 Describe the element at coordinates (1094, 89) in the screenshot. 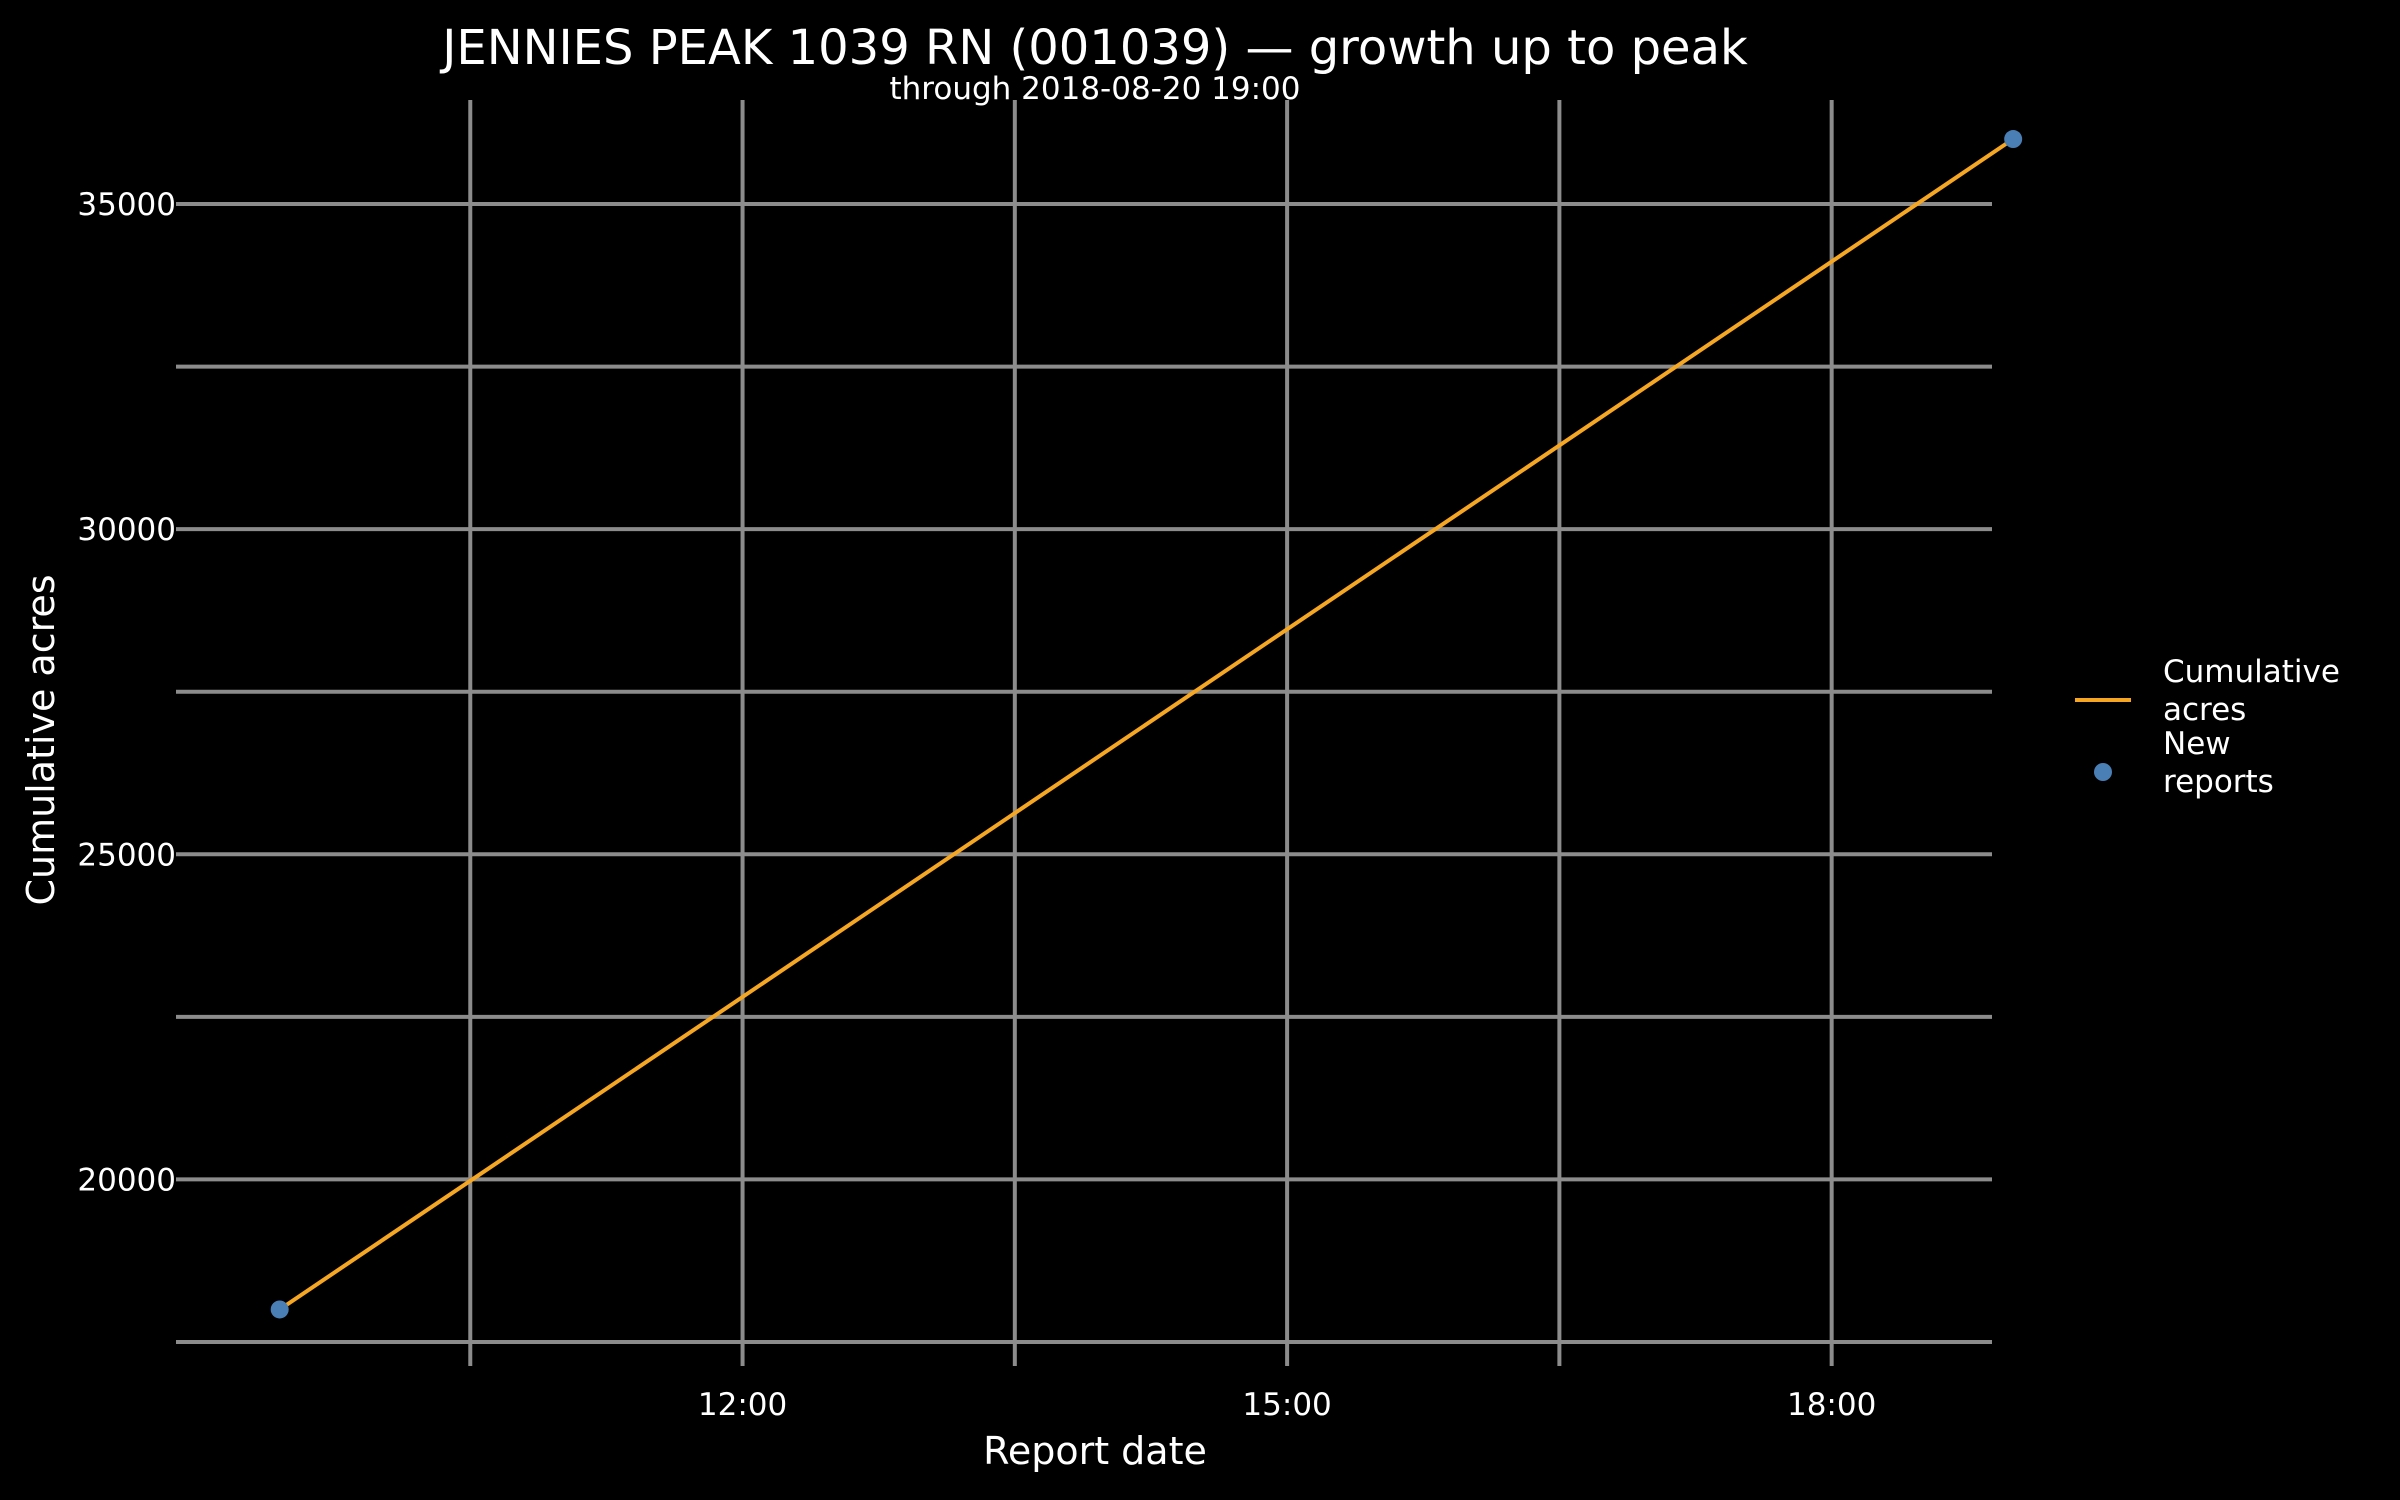

I see `chart-subtitle: through 2018-08-20 19:00` at that location.